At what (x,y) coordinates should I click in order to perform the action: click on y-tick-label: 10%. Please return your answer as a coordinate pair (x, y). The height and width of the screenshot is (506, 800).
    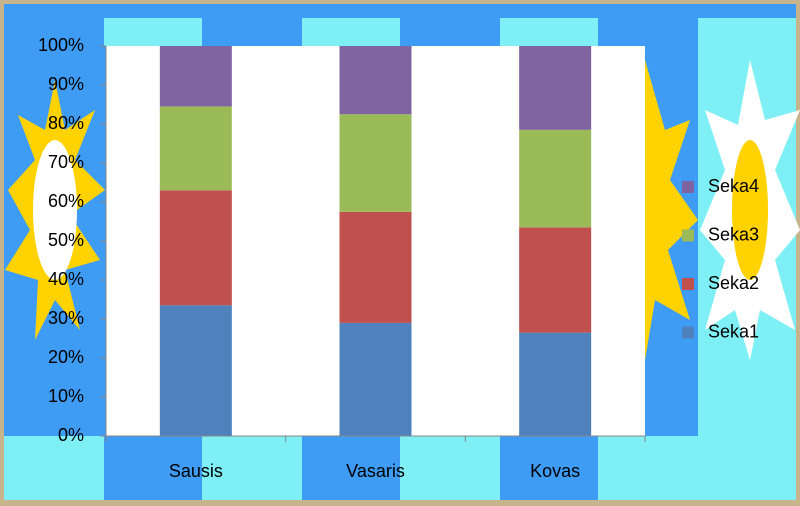
    Looking at the image, I should click on (66, 396).